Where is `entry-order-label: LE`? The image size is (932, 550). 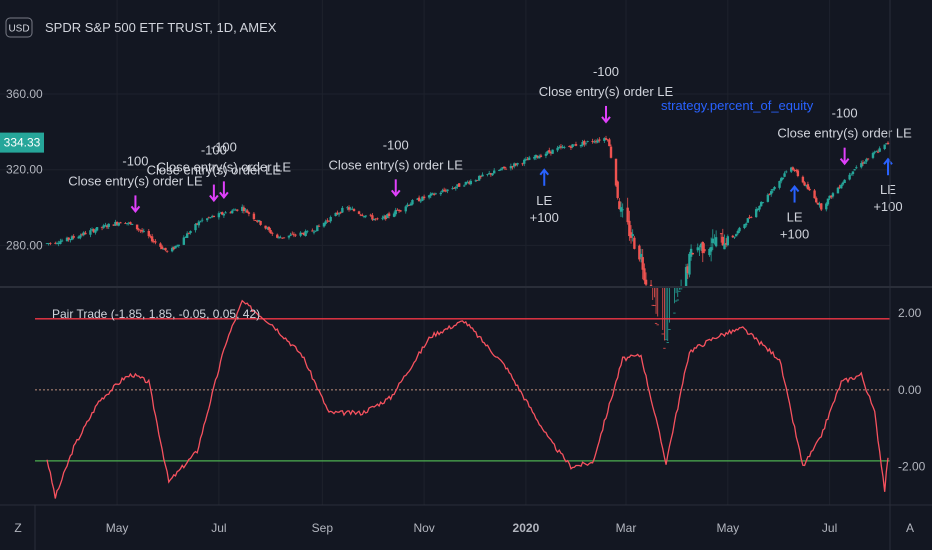
entry-order-label: LE is located at coordinates (888, 189).